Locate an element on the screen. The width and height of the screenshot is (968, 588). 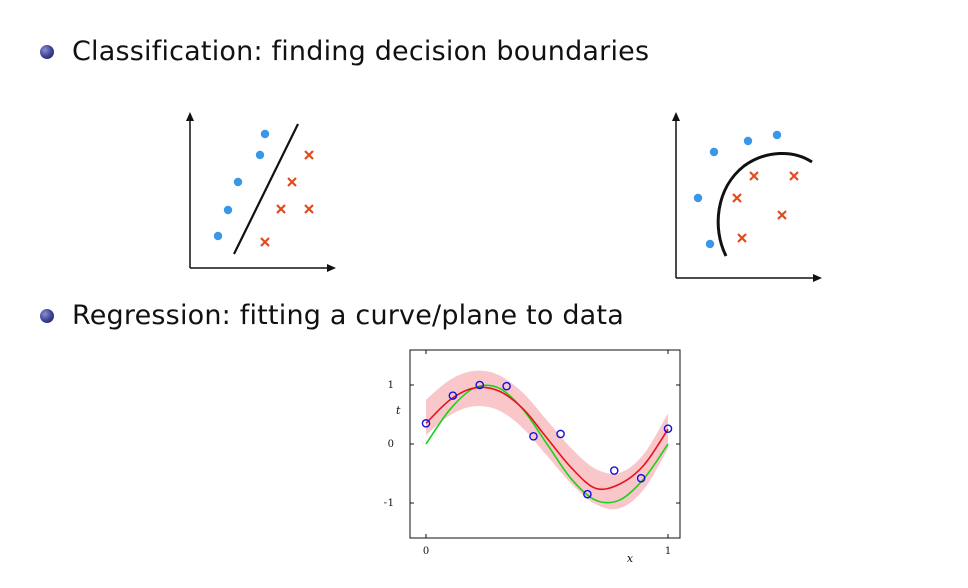
confidence-band is located at coordinates (547, 440).